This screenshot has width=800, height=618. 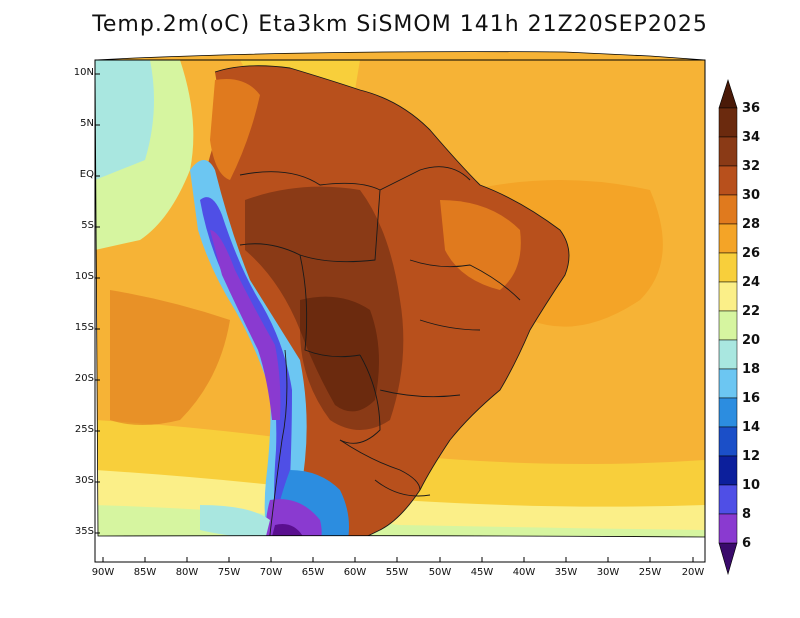 I want to click on lat-tick-marks, so click(x=97, y=303).